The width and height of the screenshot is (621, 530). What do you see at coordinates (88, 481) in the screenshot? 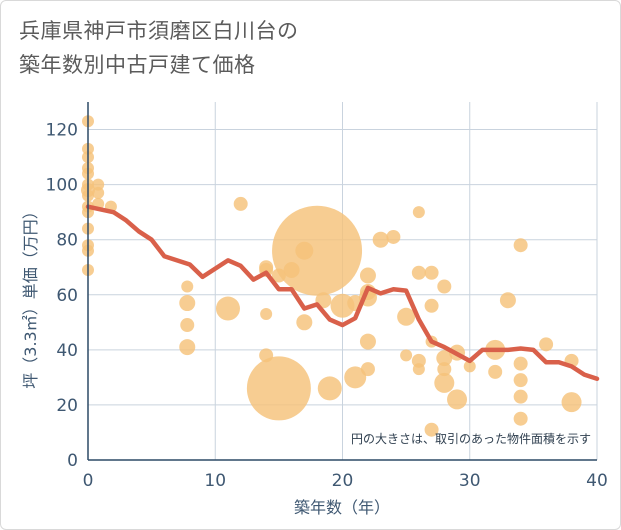
I see `x-tick-label: 0` at bounding box center [88, 481].